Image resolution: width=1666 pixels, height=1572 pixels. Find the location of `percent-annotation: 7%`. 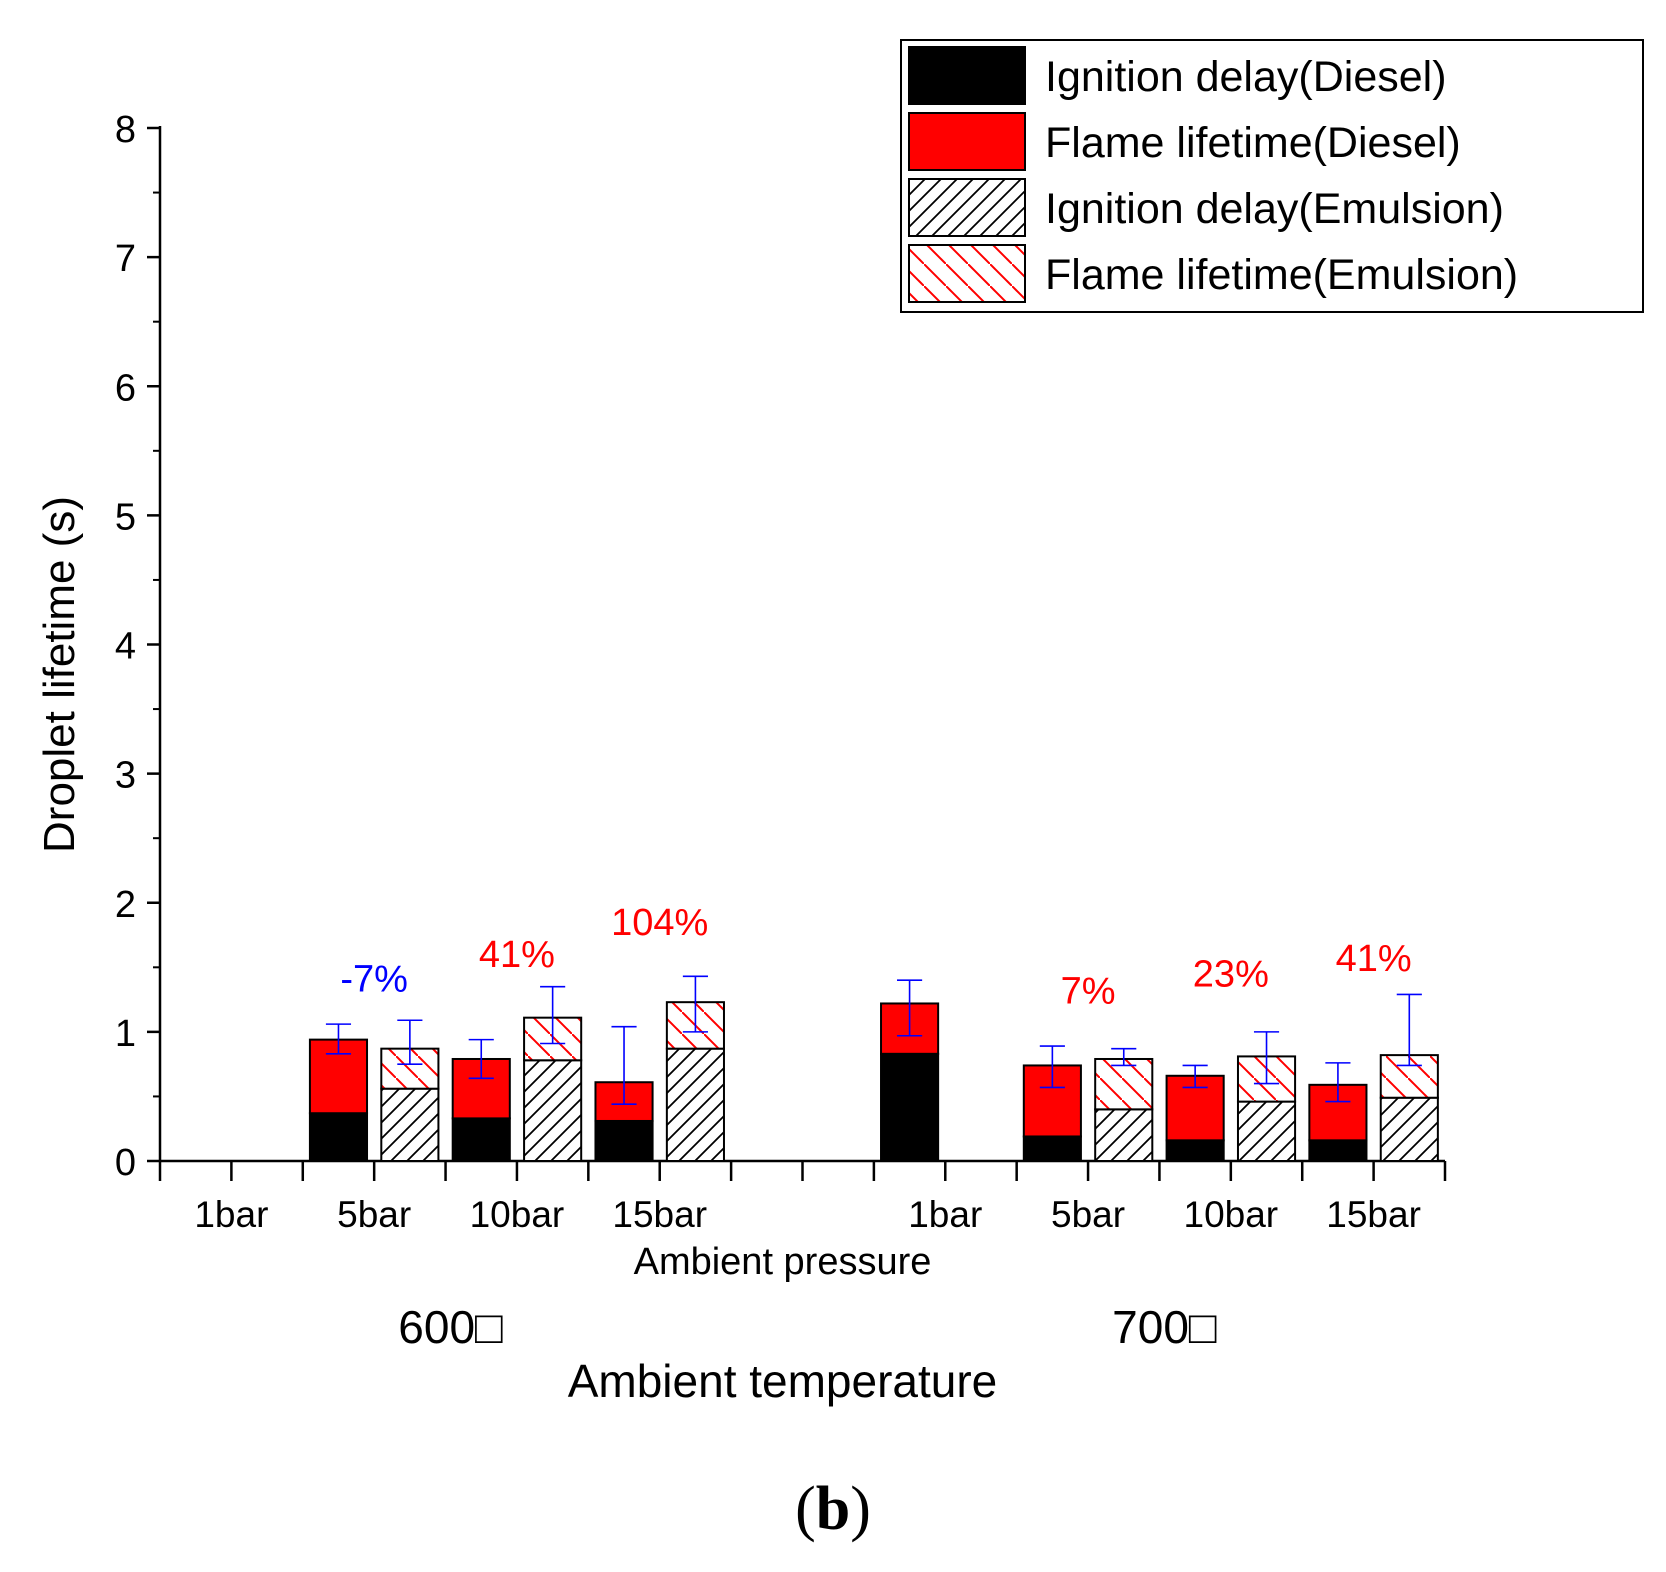

percent-annotation: 7% is located at coordinates (1088, 991).